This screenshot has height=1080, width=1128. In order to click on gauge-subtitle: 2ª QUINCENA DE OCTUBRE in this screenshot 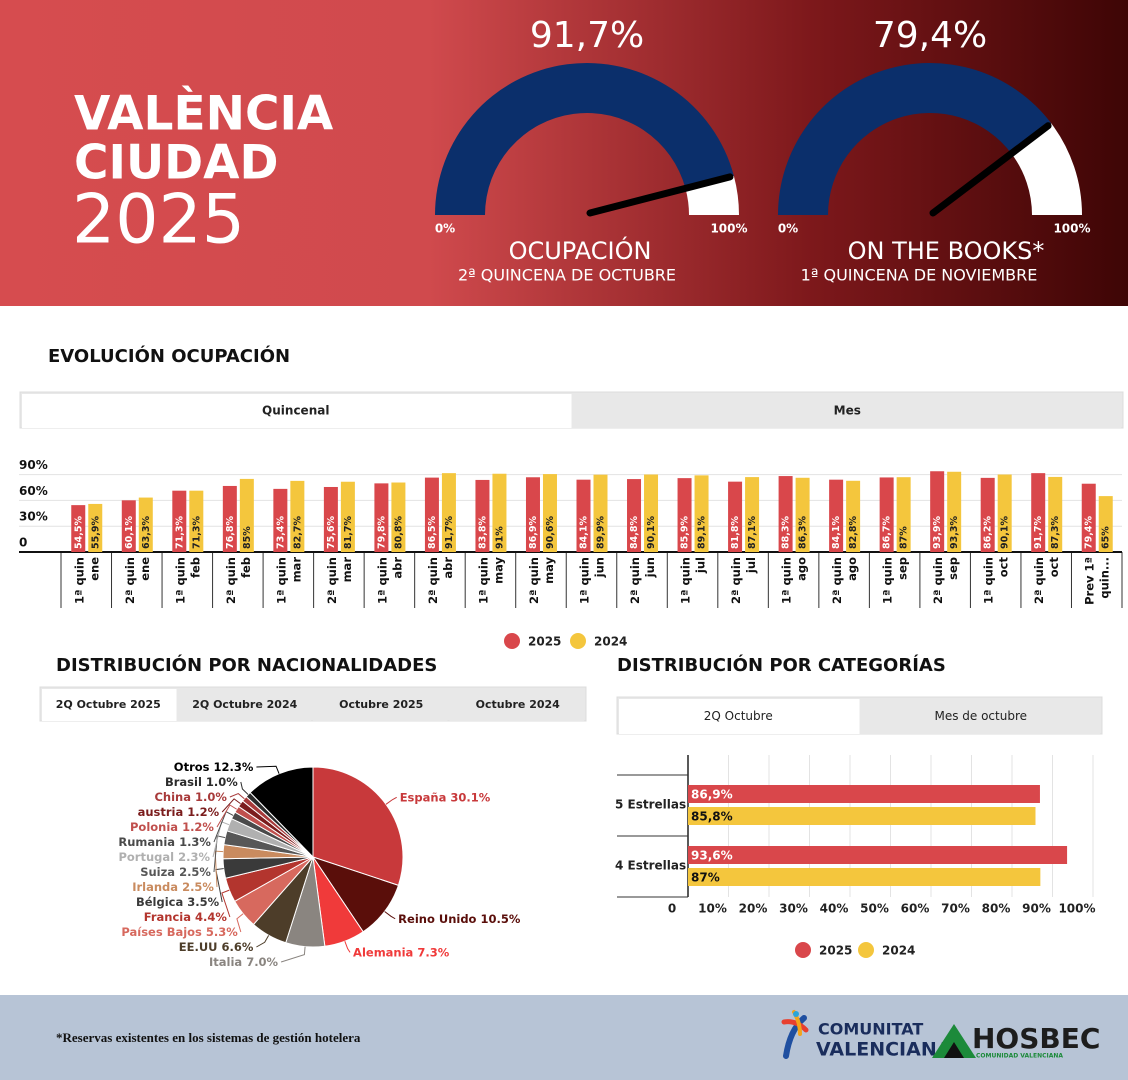, I will do `click(567, 275)`.